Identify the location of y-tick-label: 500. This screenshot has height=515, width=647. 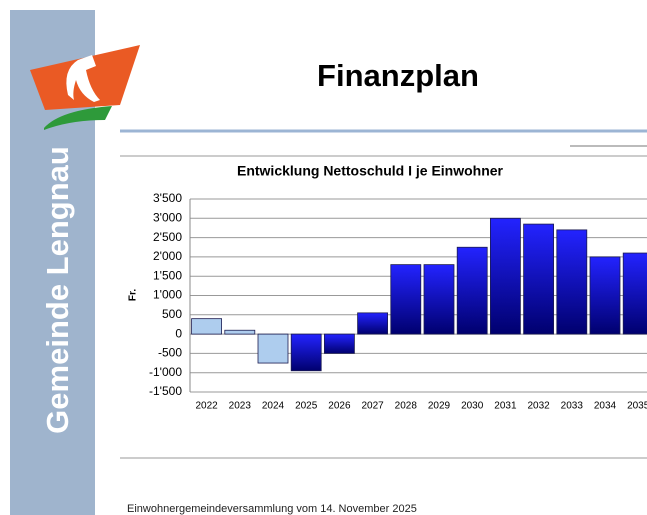
(172, 314).